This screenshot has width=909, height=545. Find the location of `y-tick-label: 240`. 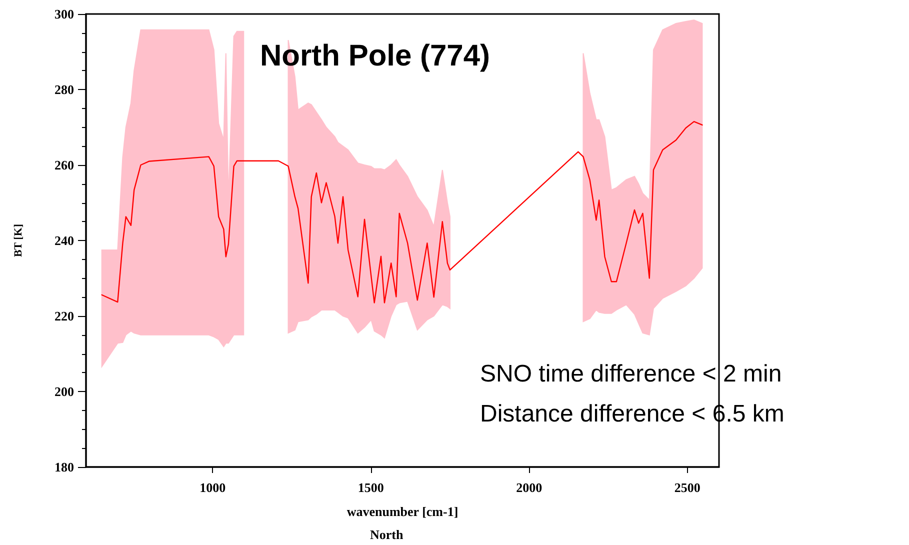

y-tick-label: 240 is located at coordinates (64, 240).